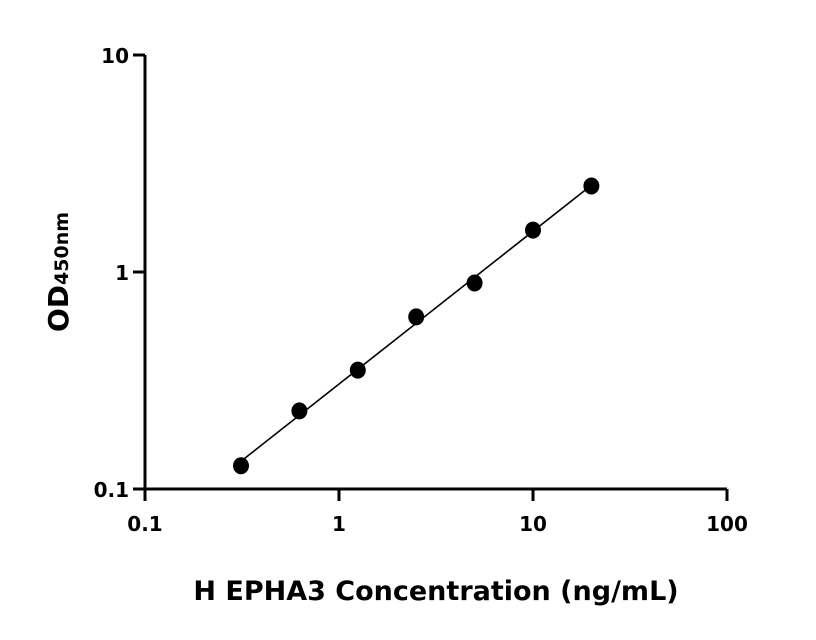 Image resolution: width=816 pixels, height=640 pixels. Describe the element at coordinates (533, 524) in the screenshot. I see `x-tick-label: 10` at that location.